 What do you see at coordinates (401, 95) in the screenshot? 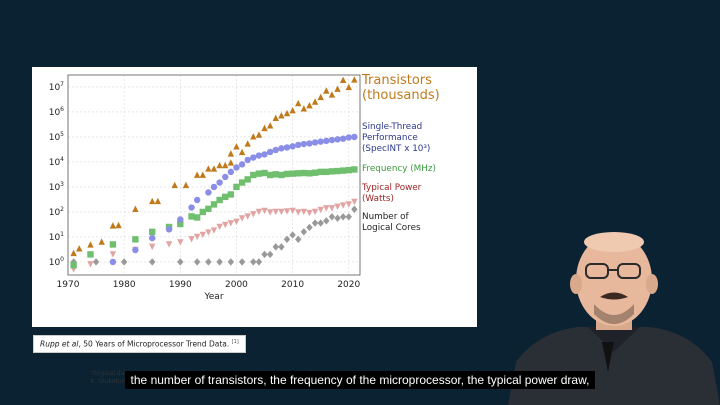
I see `legend-transistors-label: (thousands)` at bounding box center [401, 95].